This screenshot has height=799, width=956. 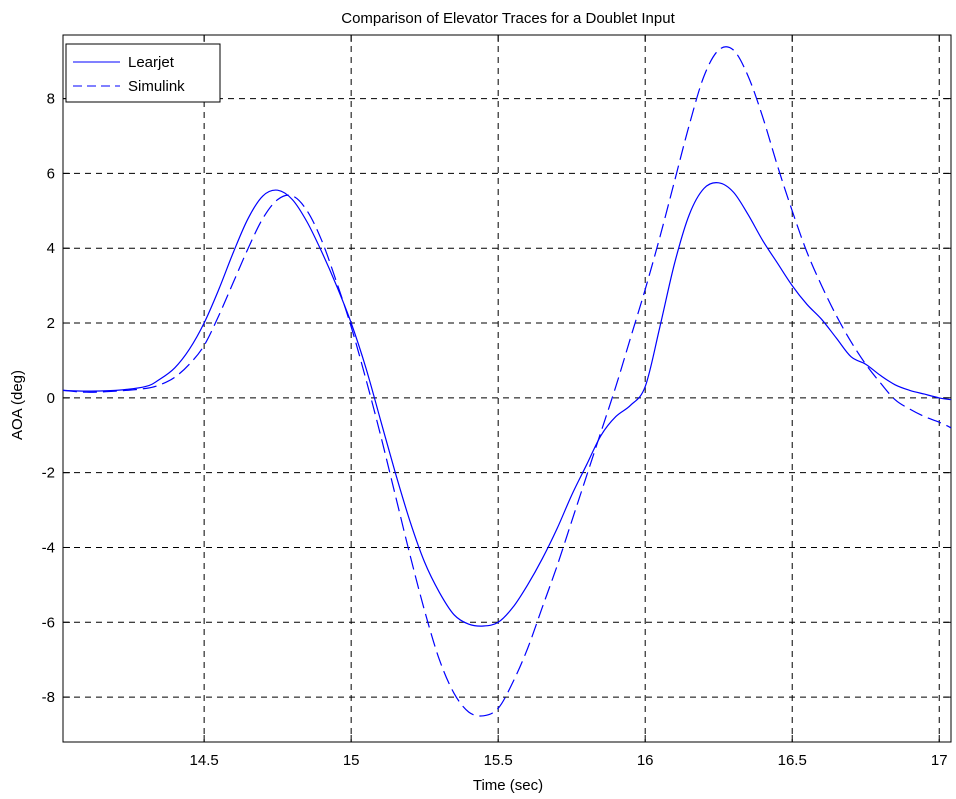 I want to click on y-tick-label: 2, so click(x=51, y=323).